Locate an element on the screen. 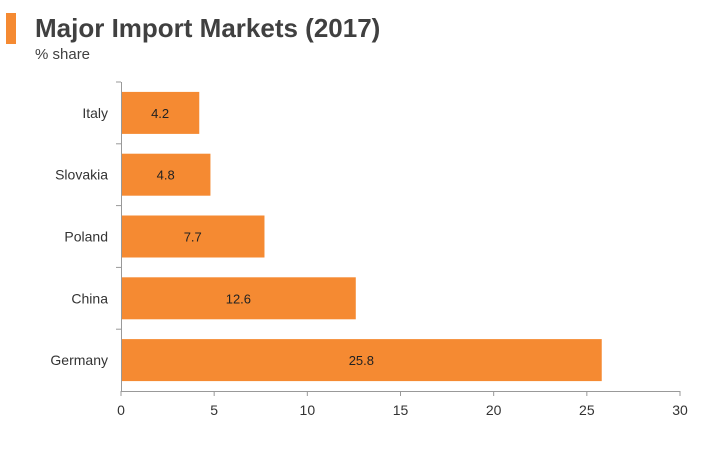 This screenshot has width=703, height=451. x-tick-label-25: 25 is located at coordinates (587, 410).